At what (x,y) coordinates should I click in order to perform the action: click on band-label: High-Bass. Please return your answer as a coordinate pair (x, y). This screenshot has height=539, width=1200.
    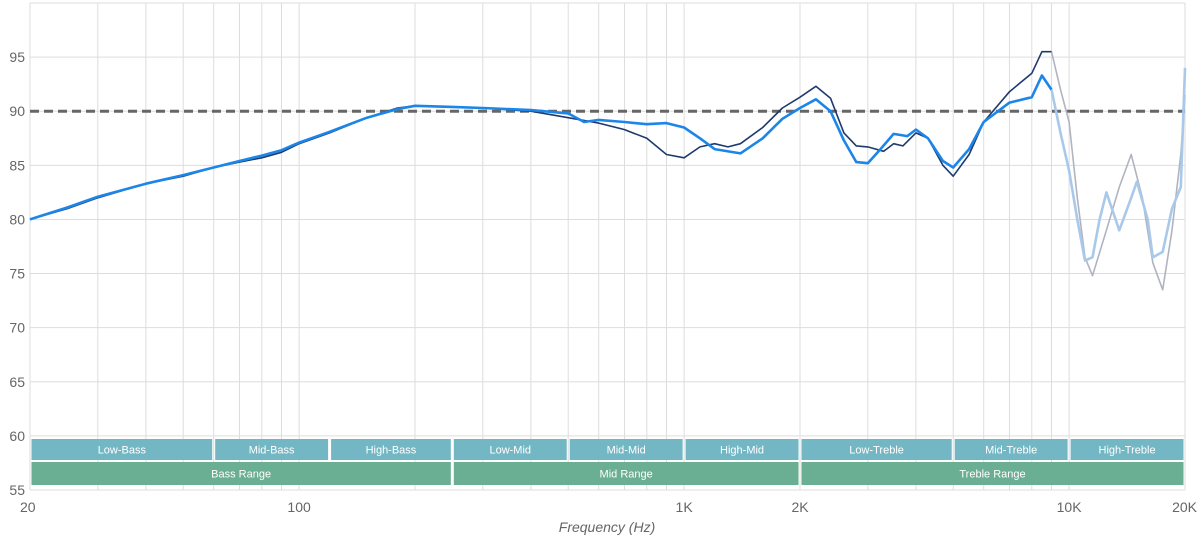
    Looking at the image, I should click on (391, 451).